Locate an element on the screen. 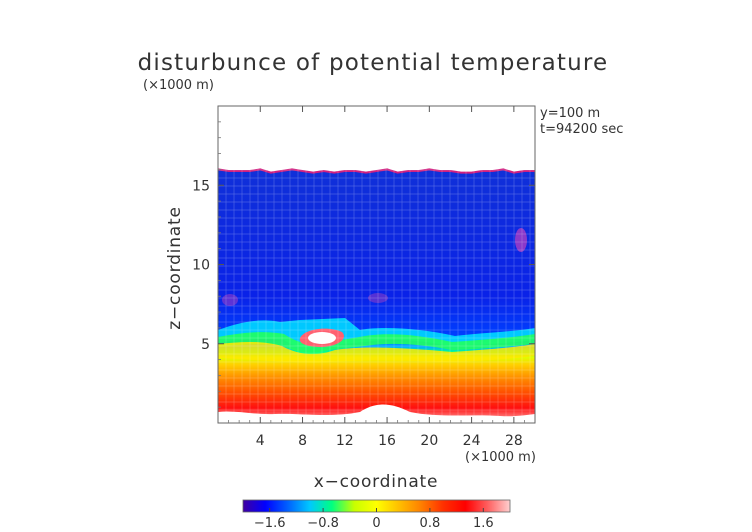 This screenshot has height=532, width=752. x-tick-label: 24 is located at coordinates (472, 441).